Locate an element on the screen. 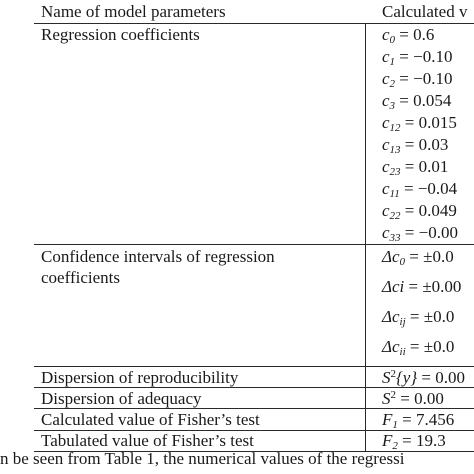 This screenshot has height=474, width=474. reproducibility-arg: {y} is located at coordinates (407, 377).